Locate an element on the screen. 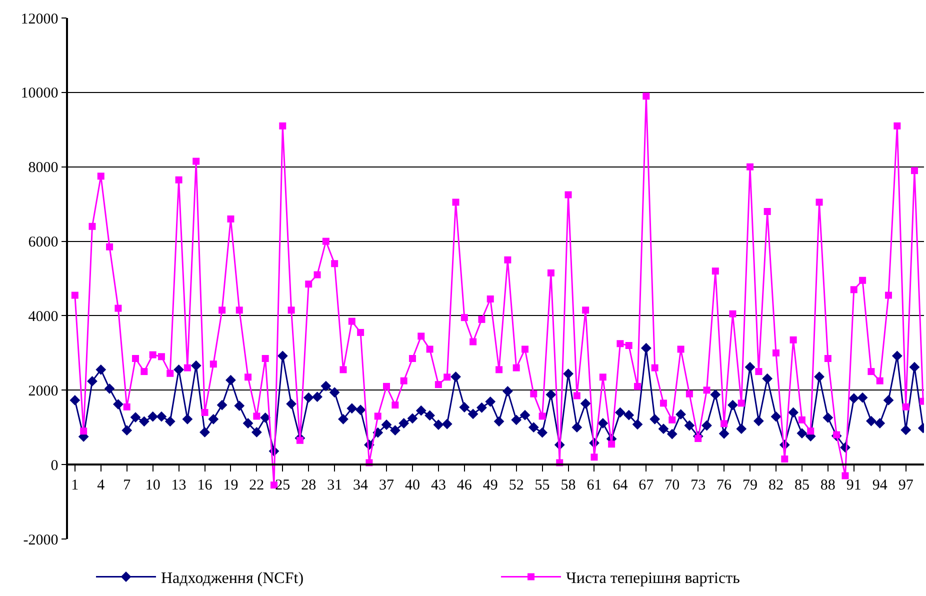  x-tick-label: 13 is located at coordinates (178, 485).